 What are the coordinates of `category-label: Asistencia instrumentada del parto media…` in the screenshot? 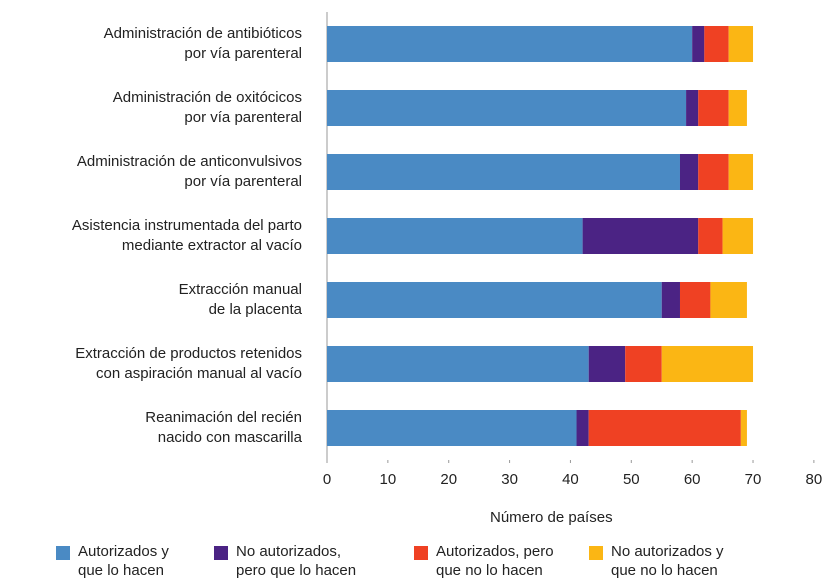 It's located at (186, 235).